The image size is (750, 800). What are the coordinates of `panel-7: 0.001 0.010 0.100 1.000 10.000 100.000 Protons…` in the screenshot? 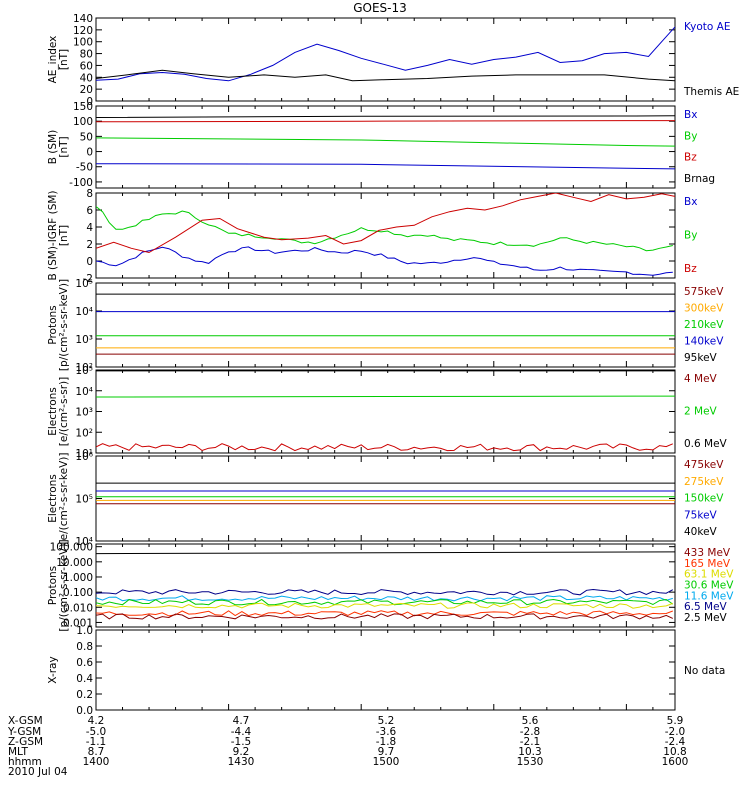 It's located at (390, 585).